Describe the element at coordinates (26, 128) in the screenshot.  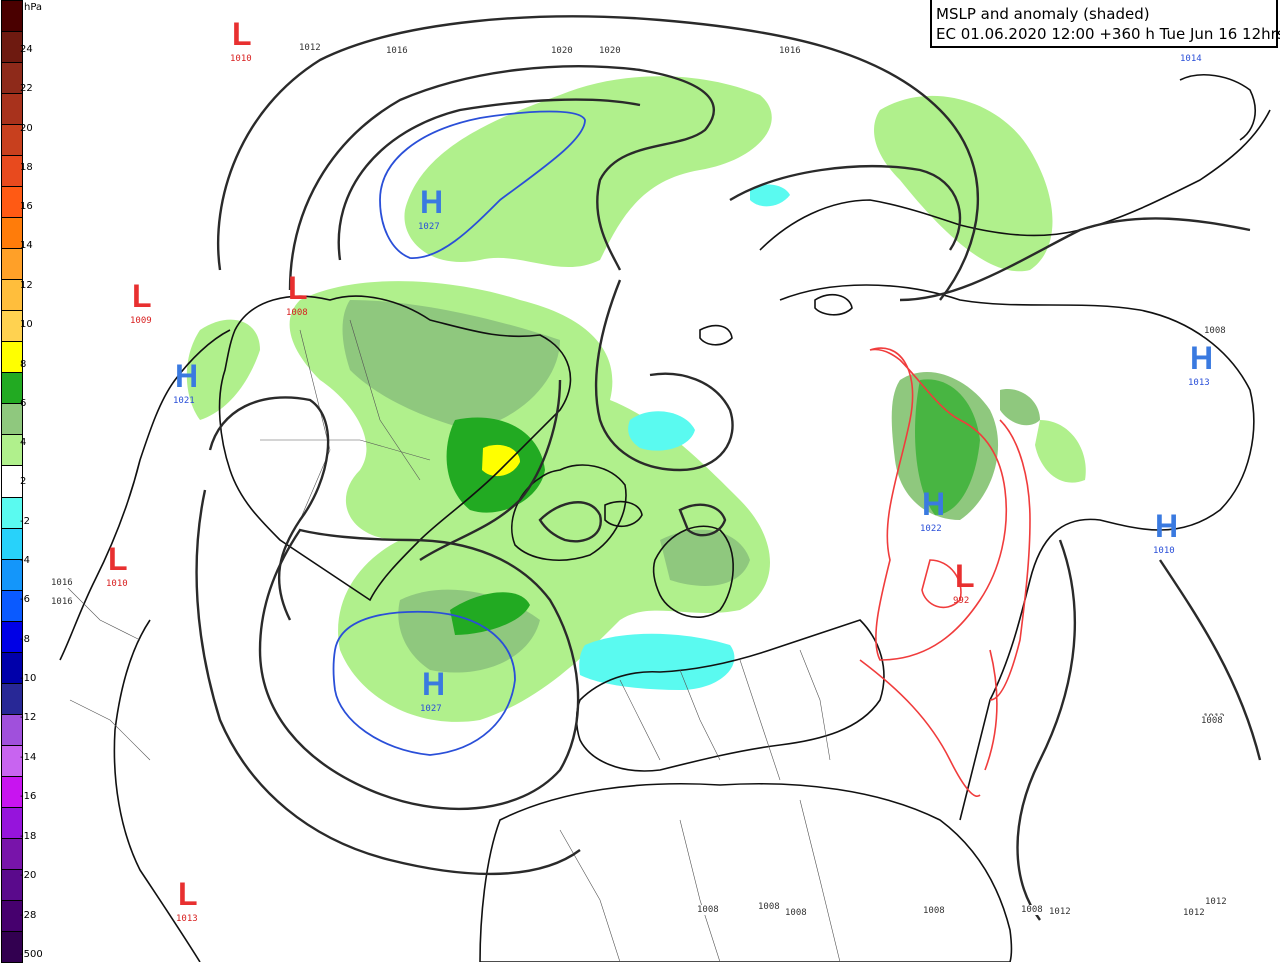
I see `colorbar-tick-label: 20` at that location.